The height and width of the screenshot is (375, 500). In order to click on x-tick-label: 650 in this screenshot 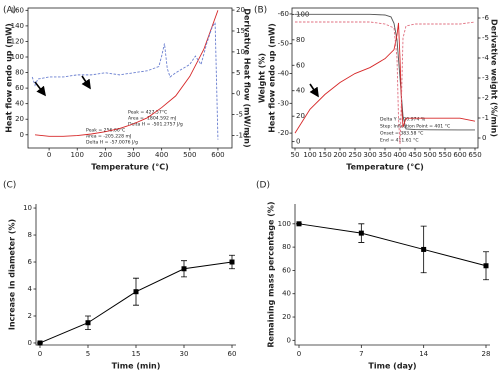, I will do `click(474, 155)`.